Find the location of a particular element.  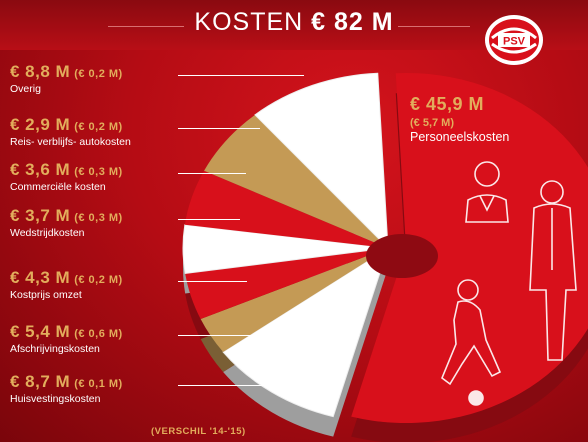

slice-label: € 3,6 M (€ 0,3 M) Commerciële kosten is located at coordinates (66, 176).